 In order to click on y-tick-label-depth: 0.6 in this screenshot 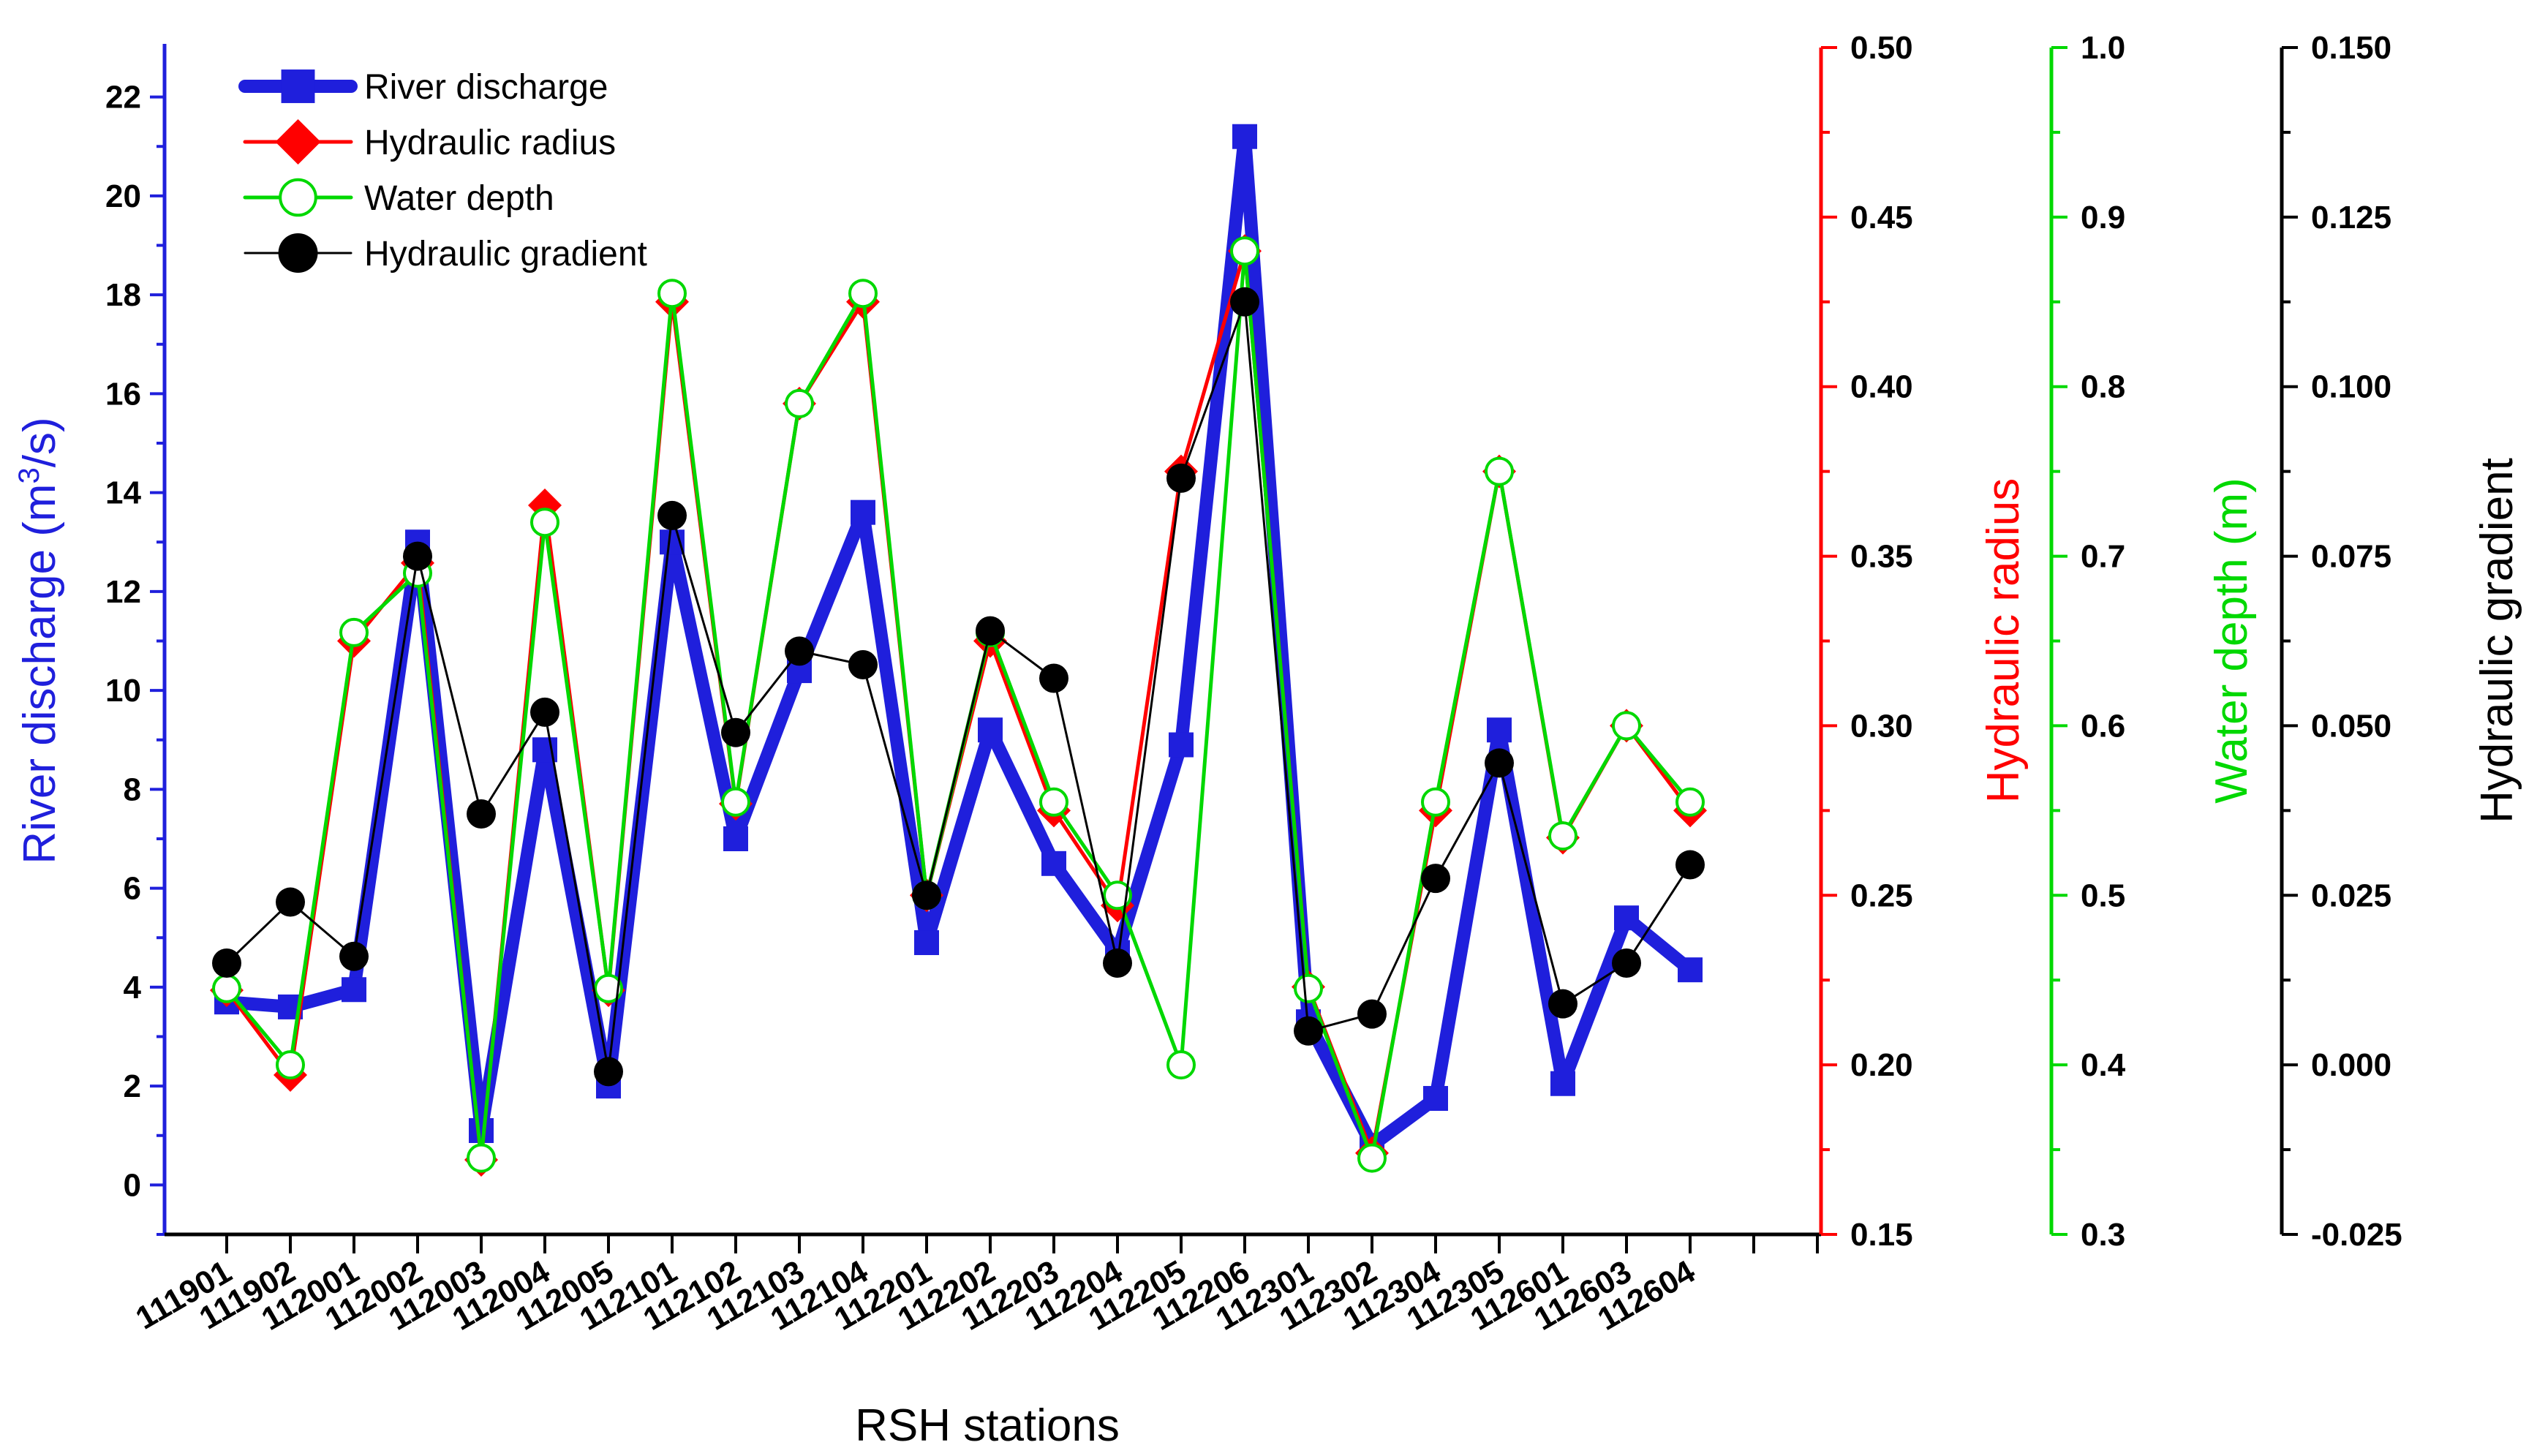, I will do `click(2103, 726)`.